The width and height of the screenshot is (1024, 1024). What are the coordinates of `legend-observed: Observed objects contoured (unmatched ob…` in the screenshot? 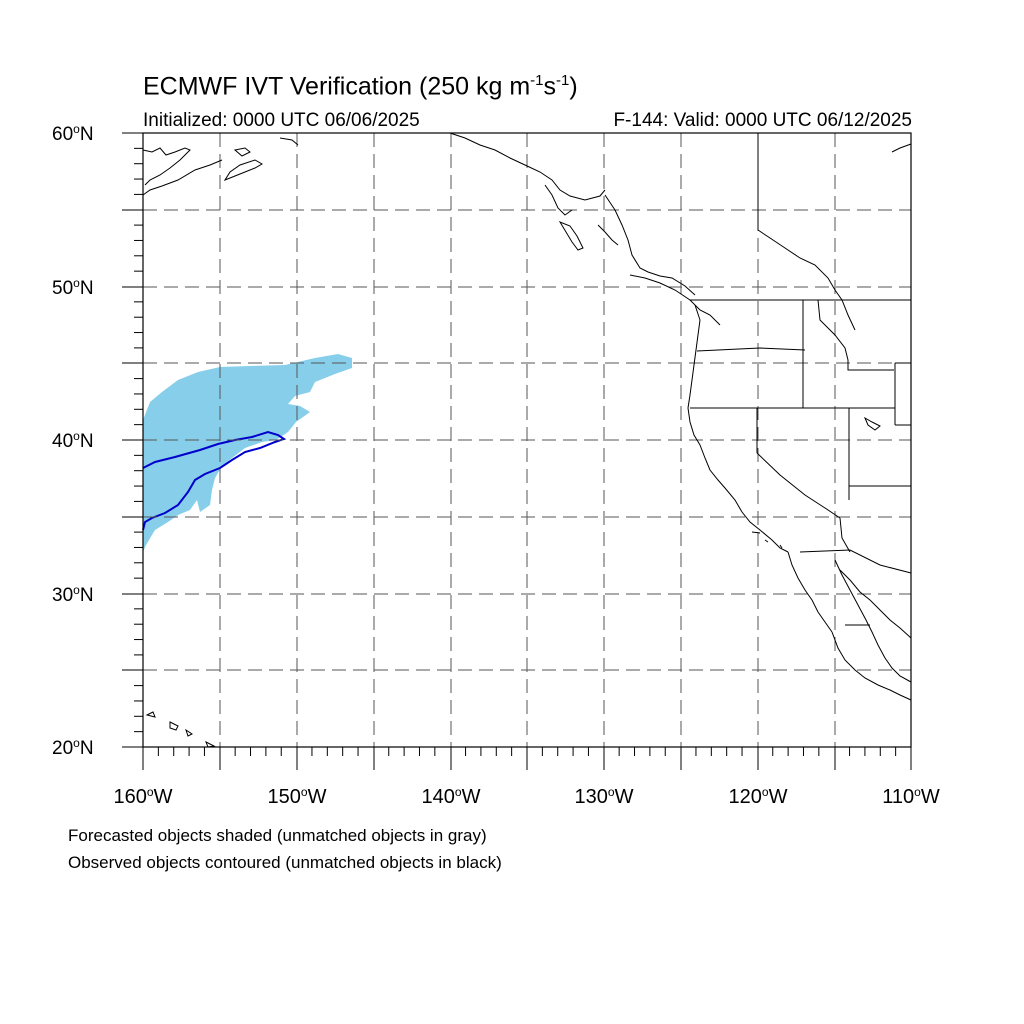 It's located at (285, 862).